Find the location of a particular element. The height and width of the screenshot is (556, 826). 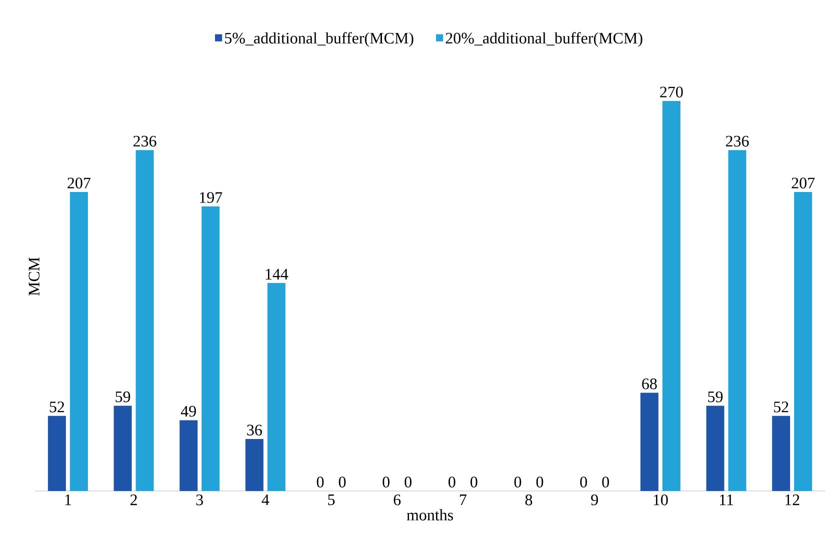

x-tick-label: 6 is located at coordinates (397, 500).